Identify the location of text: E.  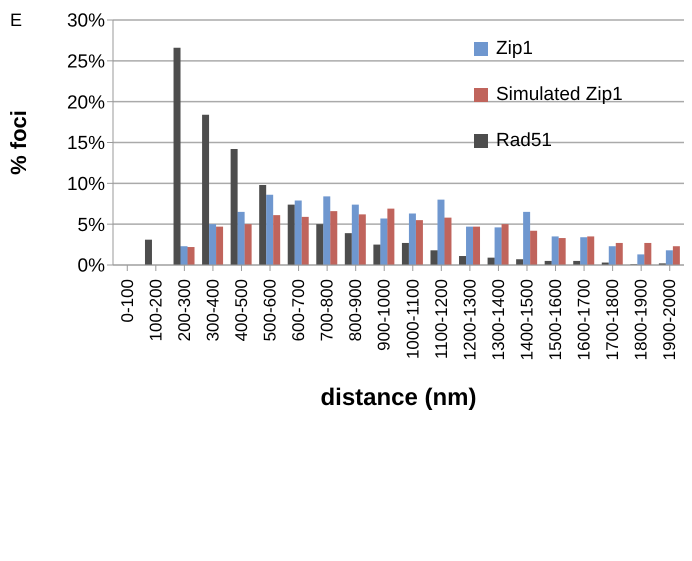
(16, 20).